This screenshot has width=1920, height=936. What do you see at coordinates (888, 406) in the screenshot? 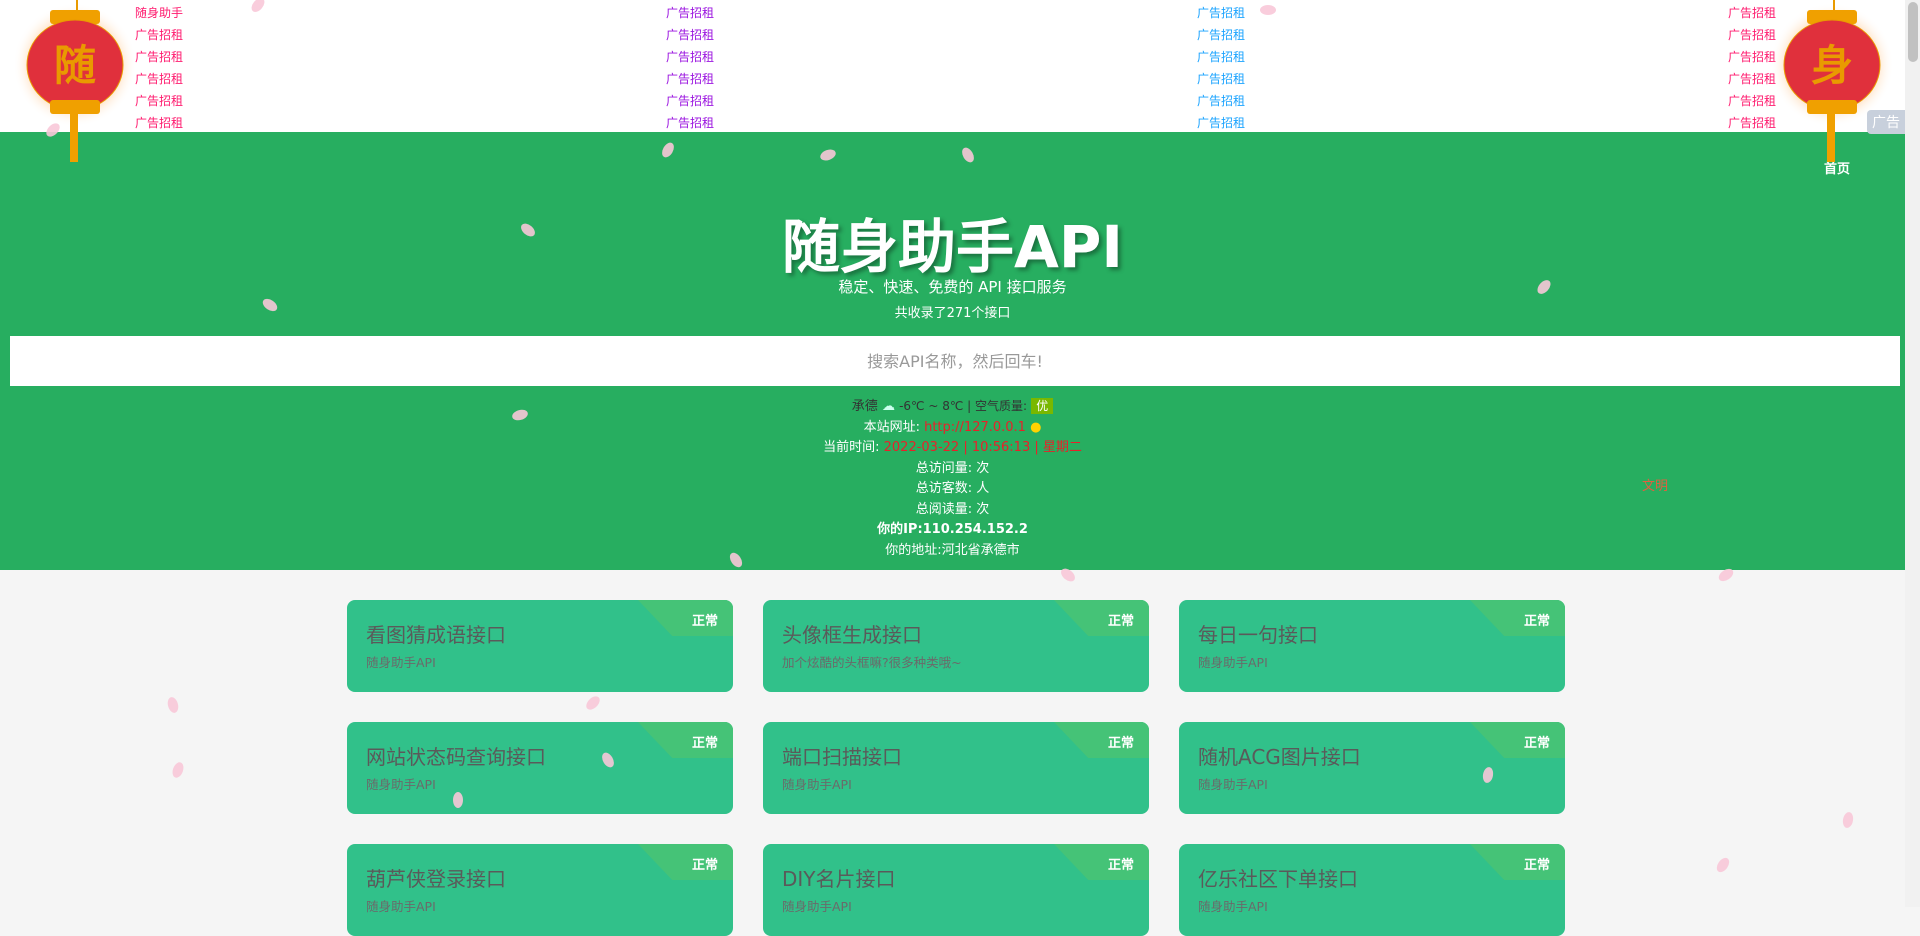
I see `cloud-icon: ☁` at bounding box center [888, 406].